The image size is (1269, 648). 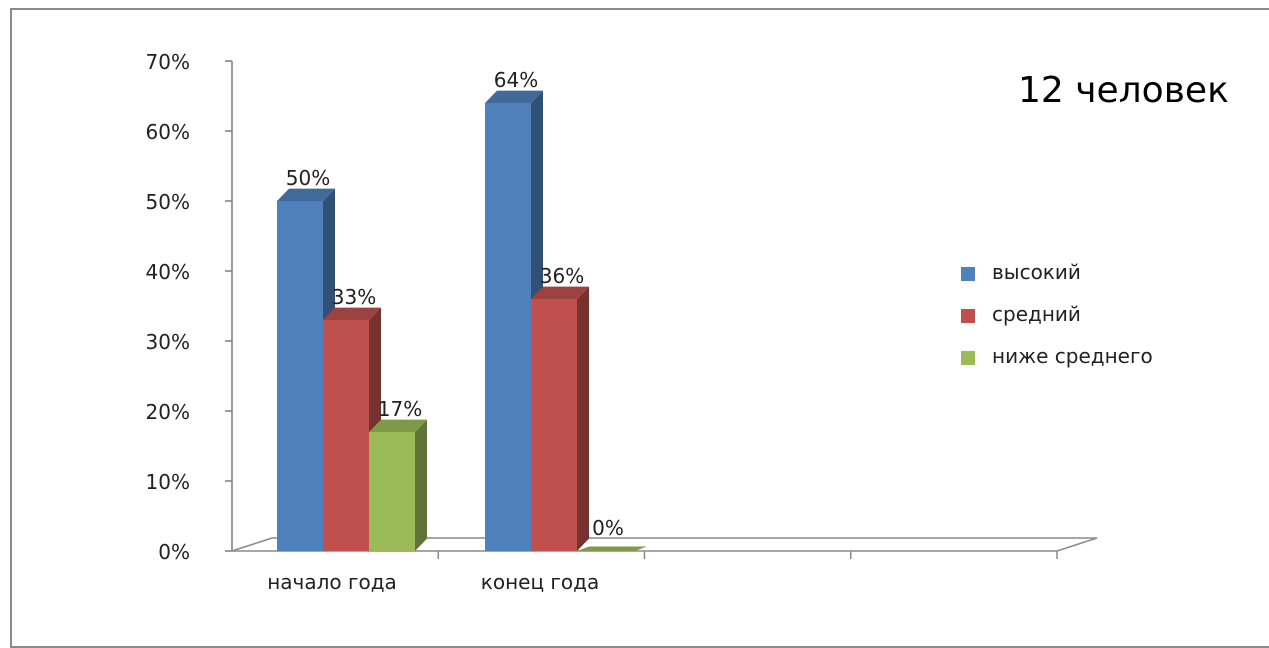 I want to click on legend-label: средний, so click(x=1036, y=314).